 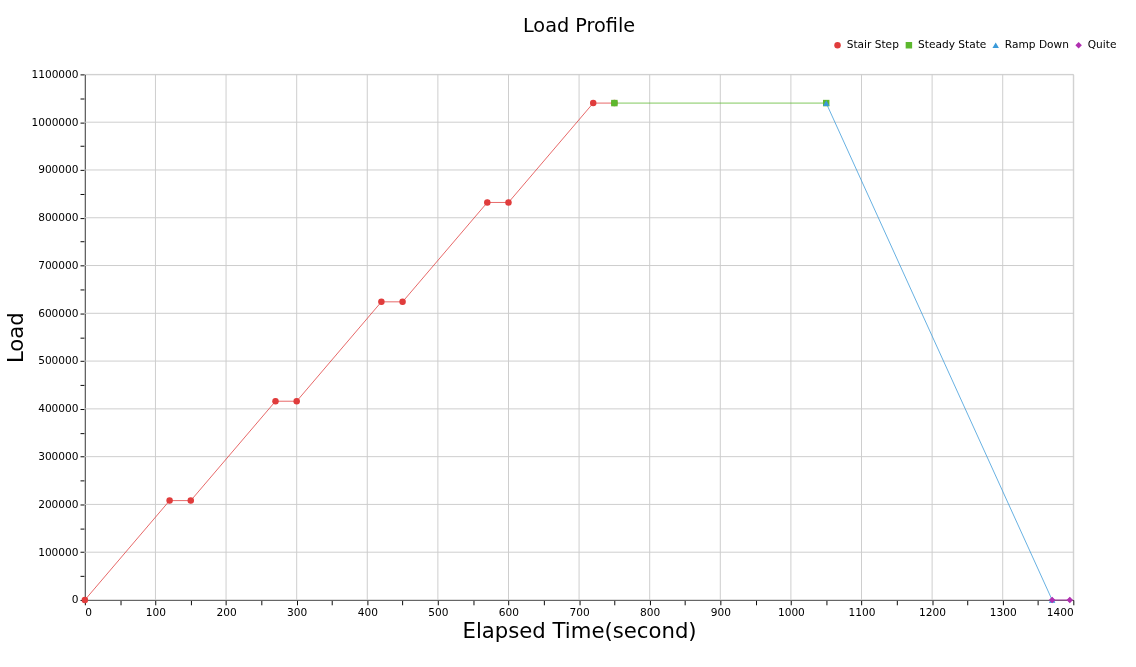 I want to click on chart-title: Load Profile, so click(x=579, y=25).